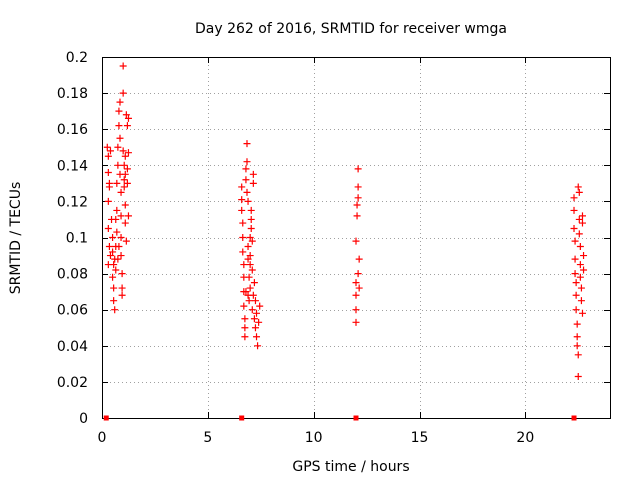 The width and height of the screenshot is (640, 480). Describe the element at coordinates (72, 383) in the screenshot. I see `y-tick-label: 0.02` at that location.